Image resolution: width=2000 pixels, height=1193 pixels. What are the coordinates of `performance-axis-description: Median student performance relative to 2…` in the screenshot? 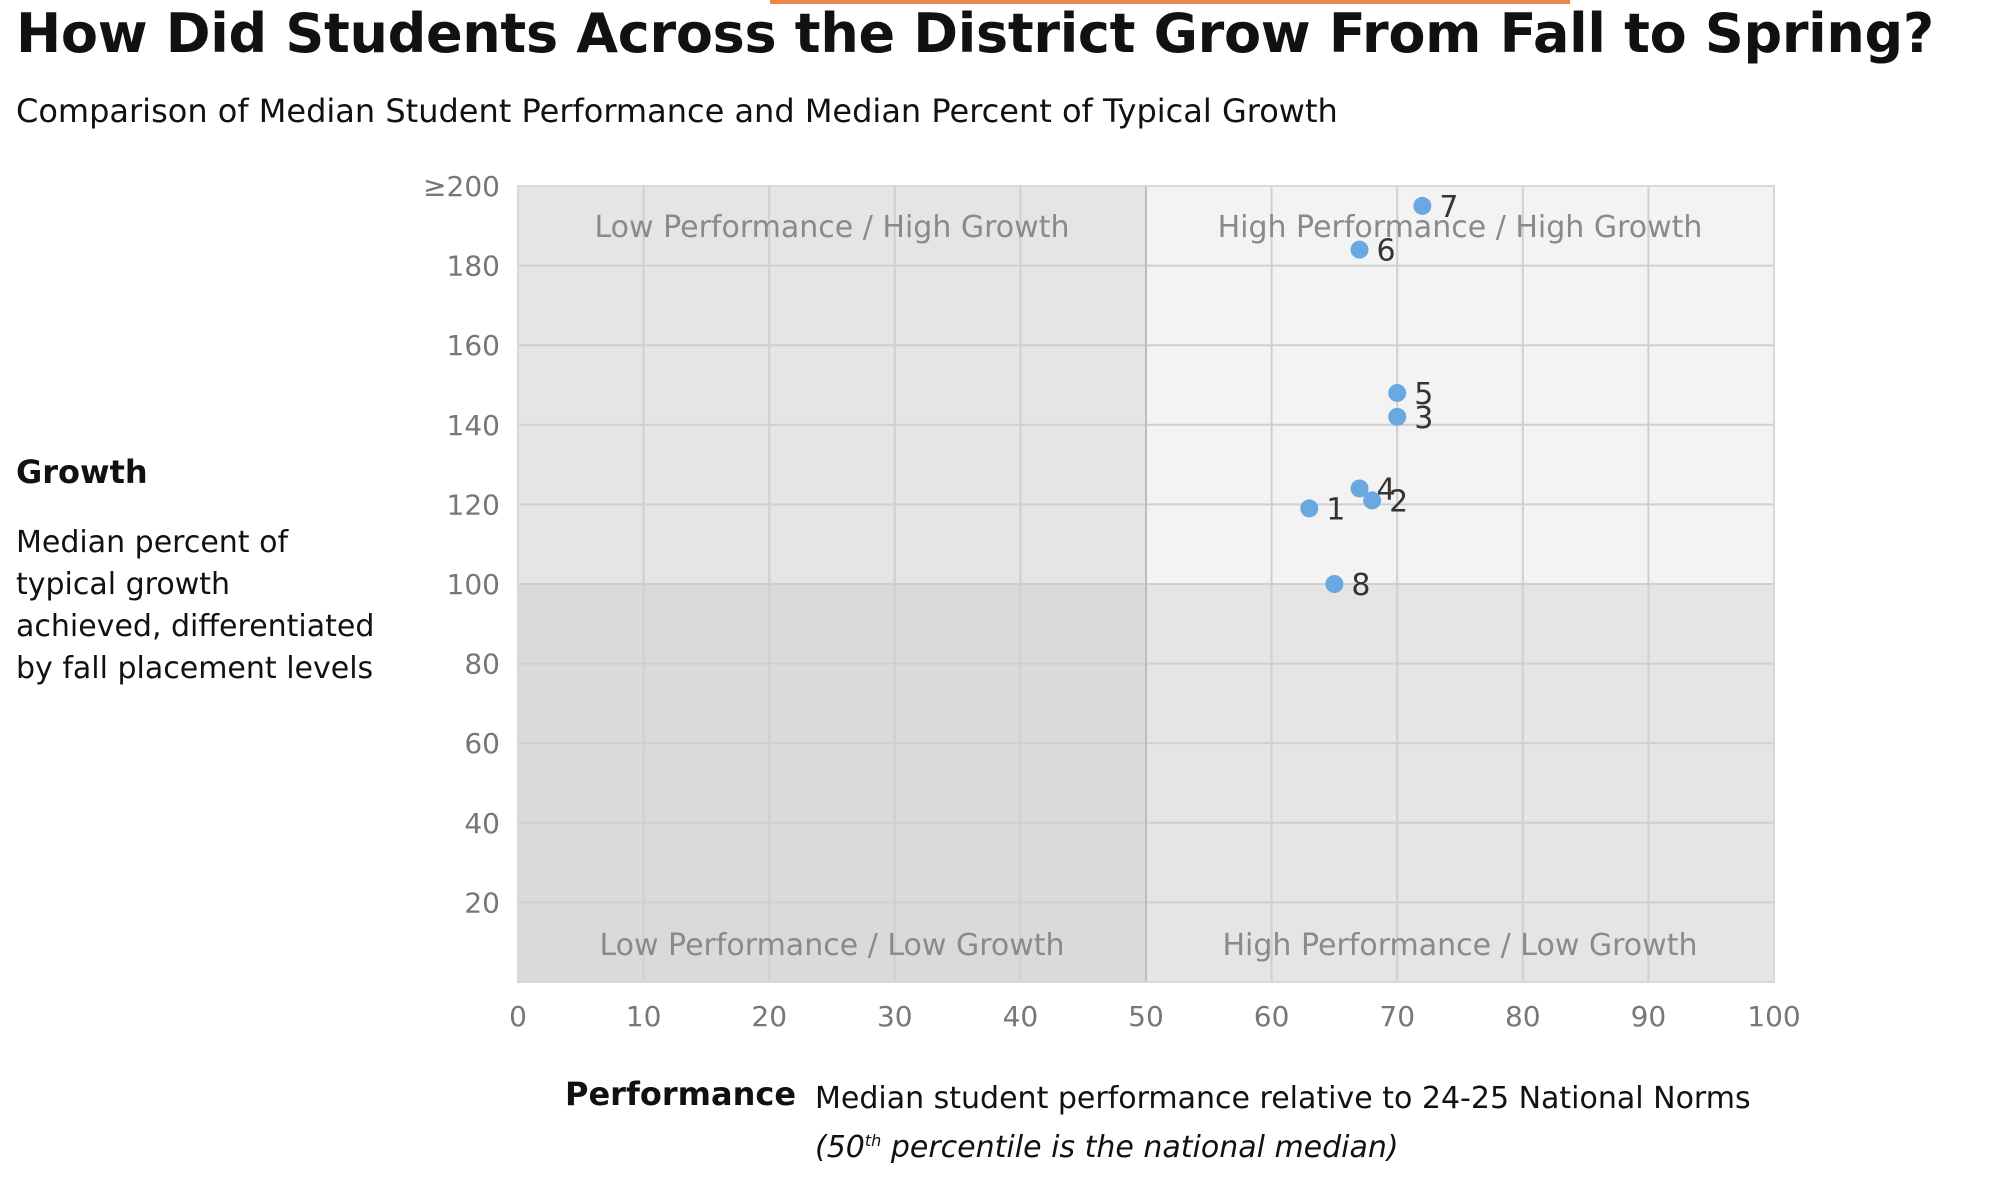 It's located at (1283, 1123).